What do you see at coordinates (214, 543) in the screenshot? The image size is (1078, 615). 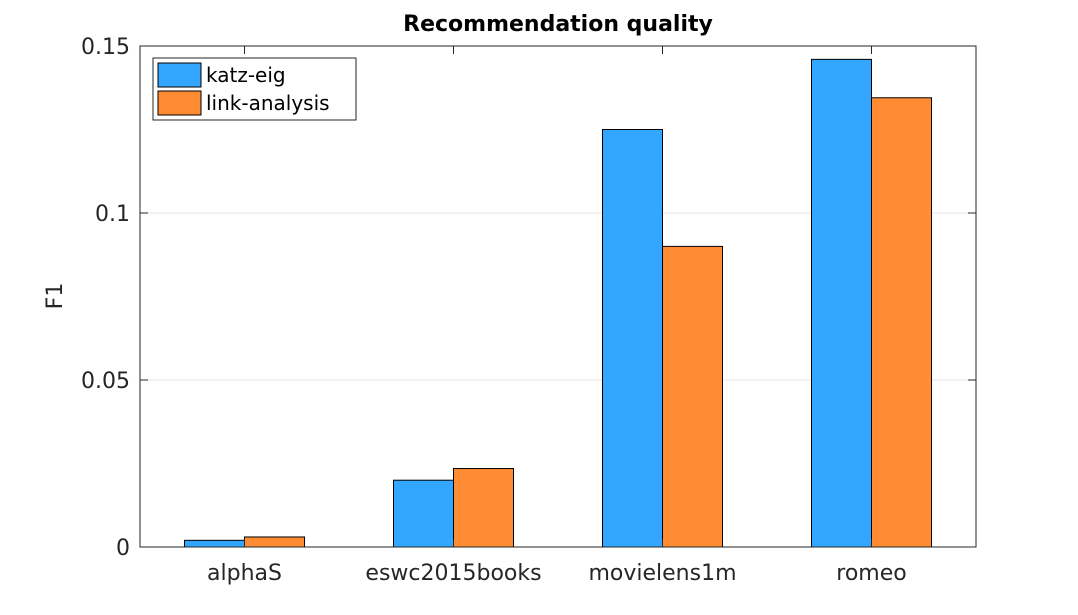 I see `bar-katz-eig-alphaS` at bounding box center [214, 543].